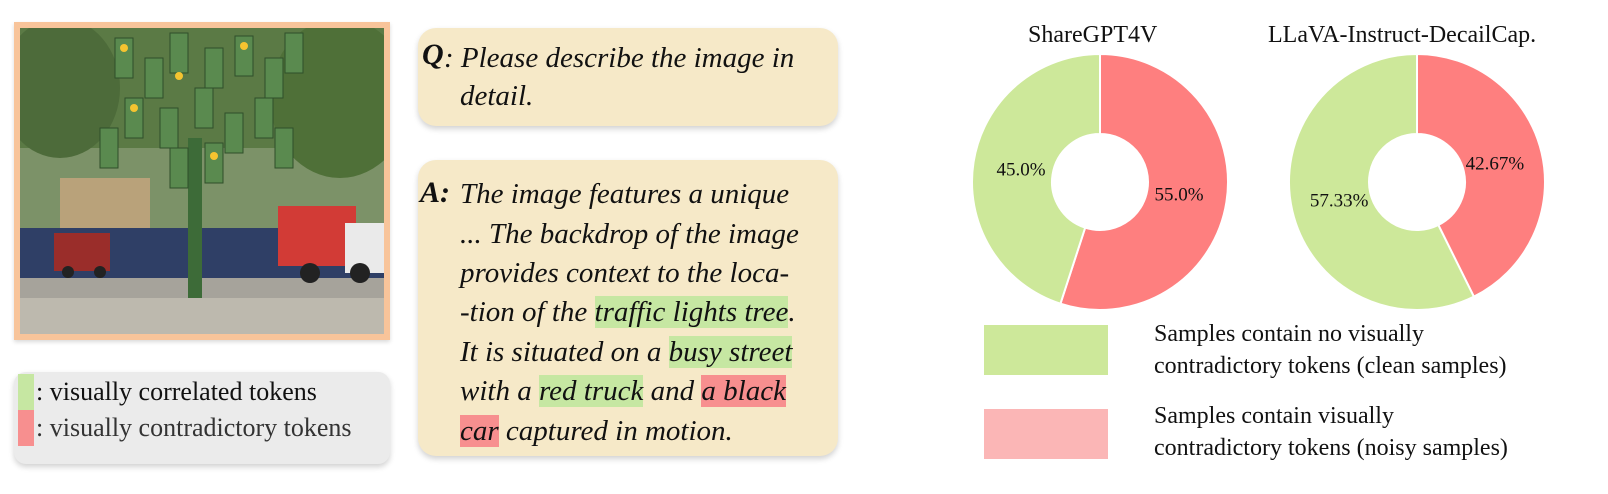 The image size is (1608, 494). I want to click on correlated-swatch, so click(26, 392).